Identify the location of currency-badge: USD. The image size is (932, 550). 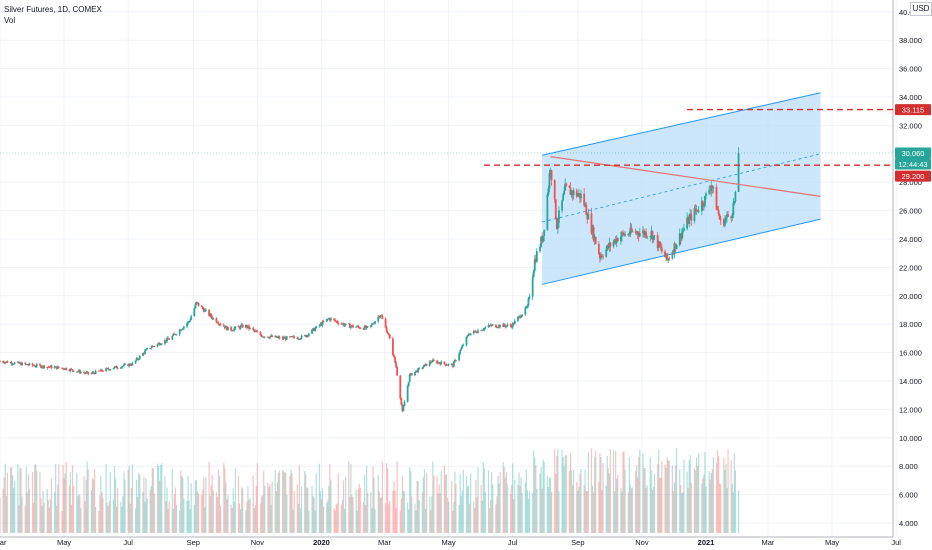
(921, 9).